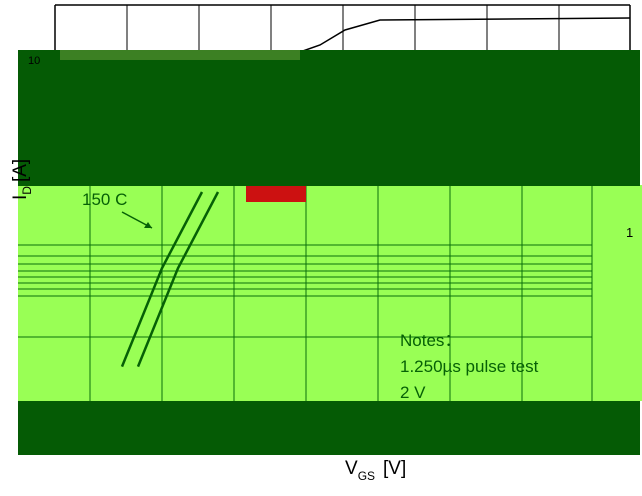 The image size is (642, 496). What do you see at coordinates (351, 468) in the screenshot?
I see `x-axis-main: V` at bounding box center [351, 468].